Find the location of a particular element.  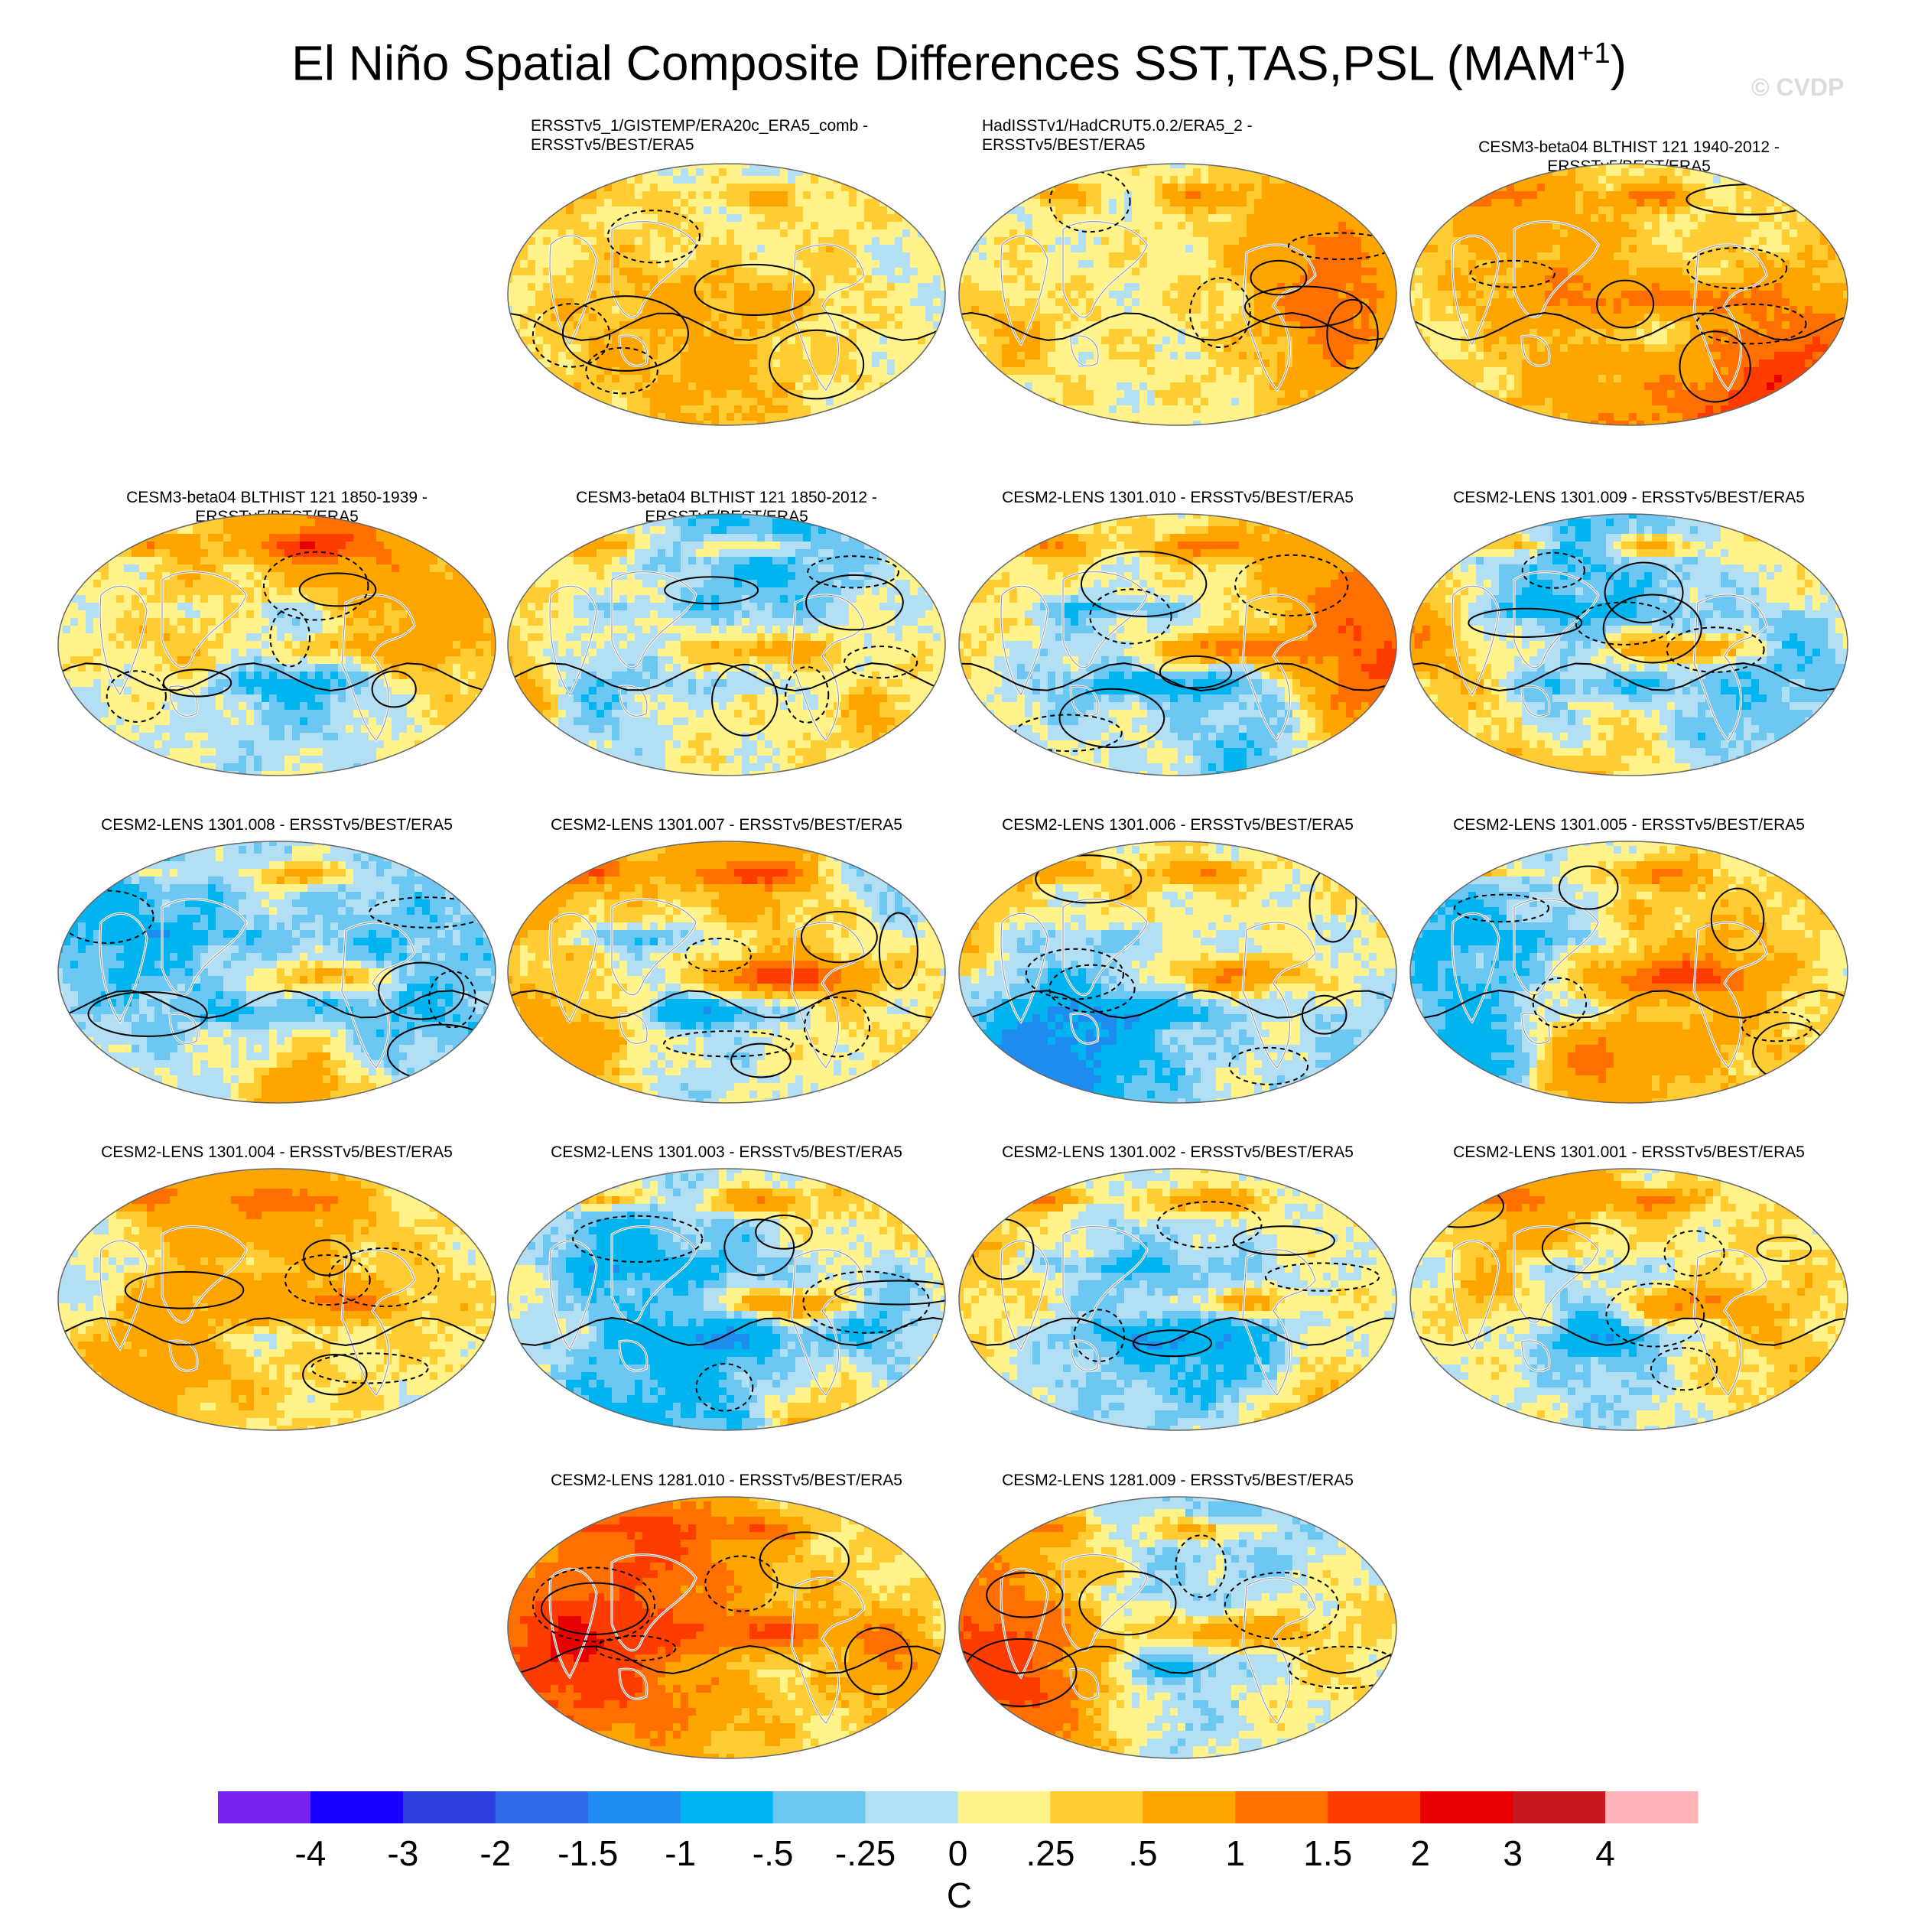

panel-title: CESM2-LENS 1281.010 - ERSSTv5/BEST/ERA5 is located at coordinates (726, 1480).